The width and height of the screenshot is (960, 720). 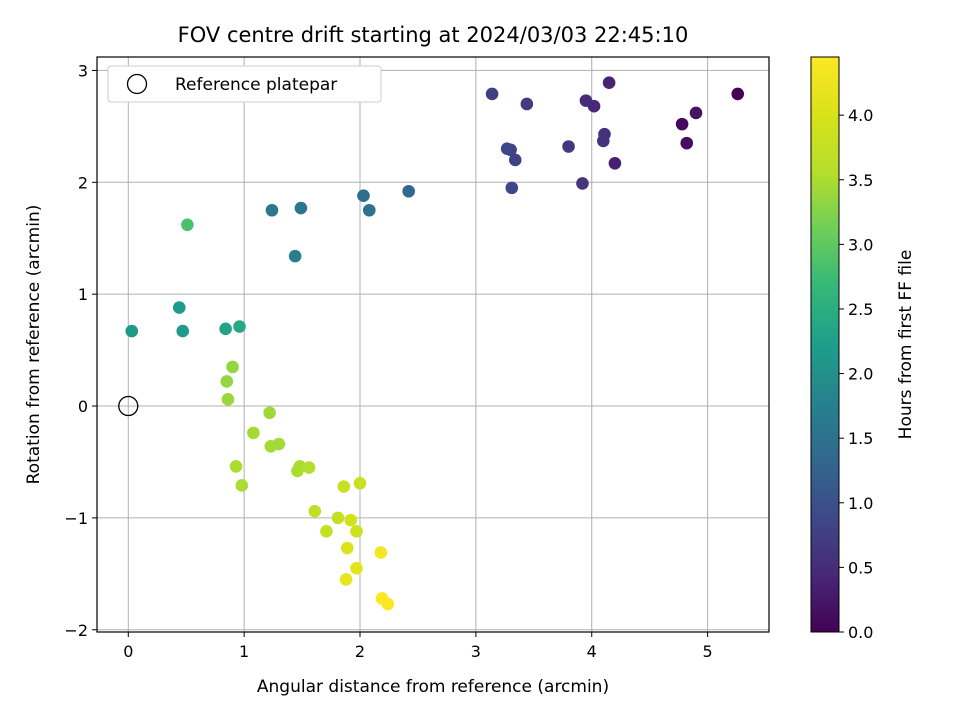 I want to click on x-tick-label: 4, so click(x=592, y=651).